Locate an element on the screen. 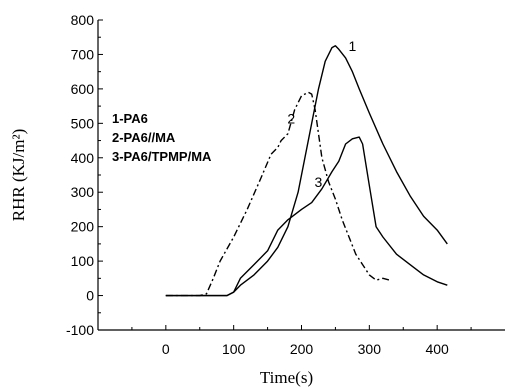 This screenshot has height=390, width=510. y-tick-label: 300 is located at coordinates (83, 192).